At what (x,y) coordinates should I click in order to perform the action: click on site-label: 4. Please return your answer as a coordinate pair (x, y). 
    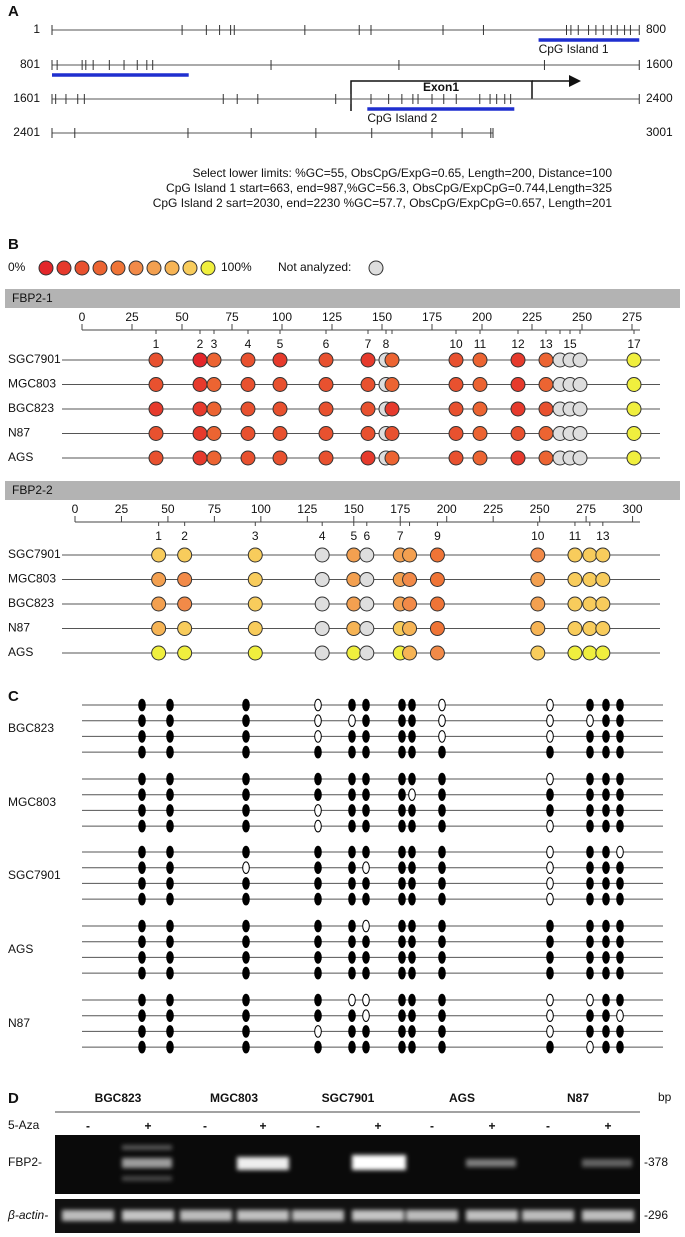
    Looking at the image, I should click on (322, 536).